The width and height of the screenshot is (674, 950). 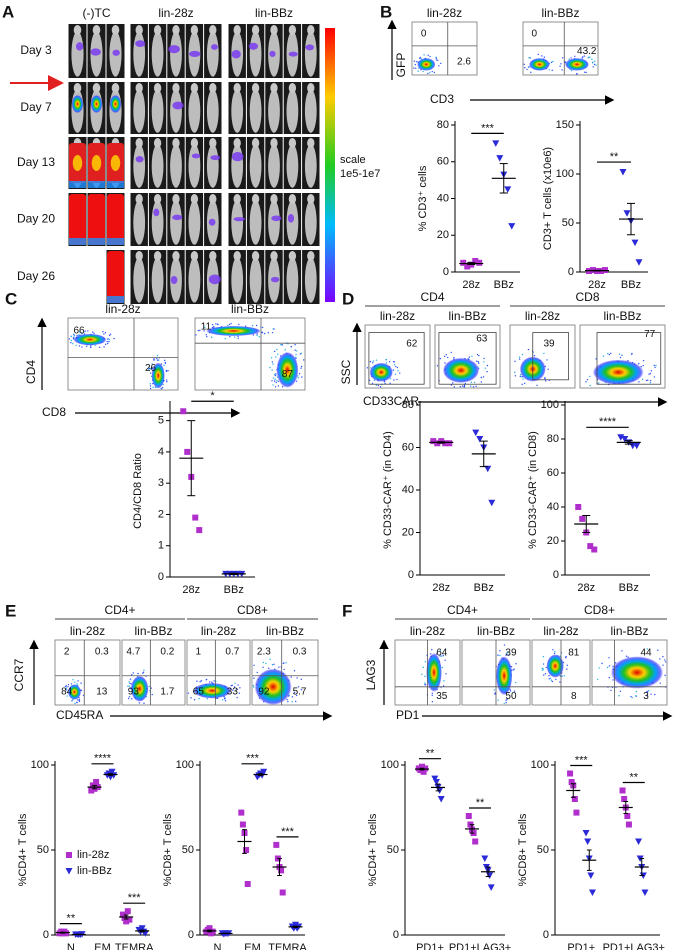 I want to click on y-tick-label: 0, so click(x=446, y=272).